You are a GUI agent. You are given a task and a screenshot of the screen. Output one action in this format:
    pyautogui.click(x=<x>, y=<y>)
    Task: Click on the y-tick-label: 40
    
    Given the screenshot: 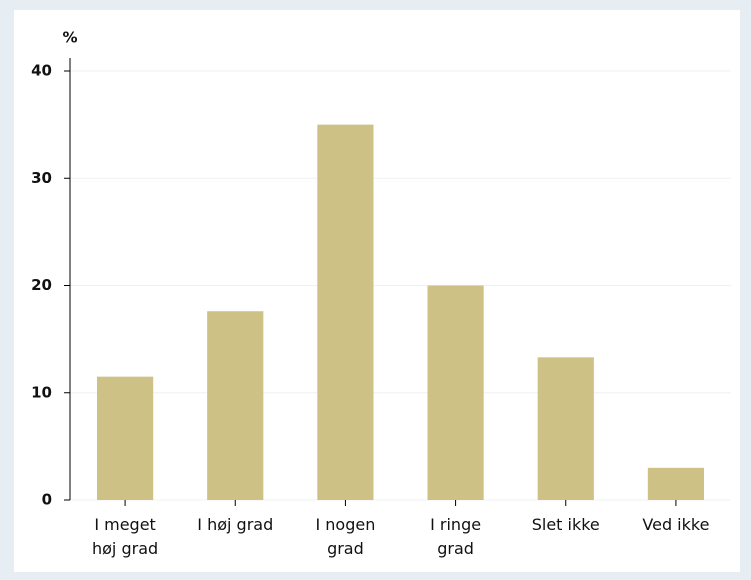 What is the action you would take?
    pyautogui.click(x=41, y=71)
    